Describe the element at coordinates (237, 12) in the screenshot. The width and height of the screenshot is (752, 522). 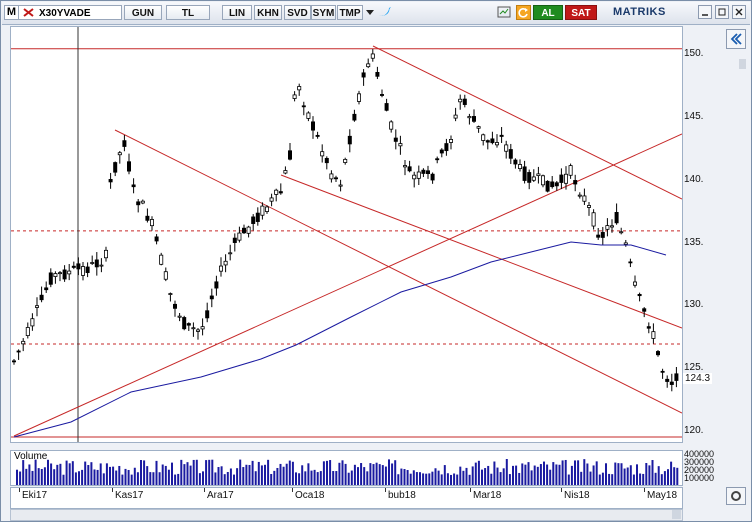
I see `linear-button: LIN` at that location.